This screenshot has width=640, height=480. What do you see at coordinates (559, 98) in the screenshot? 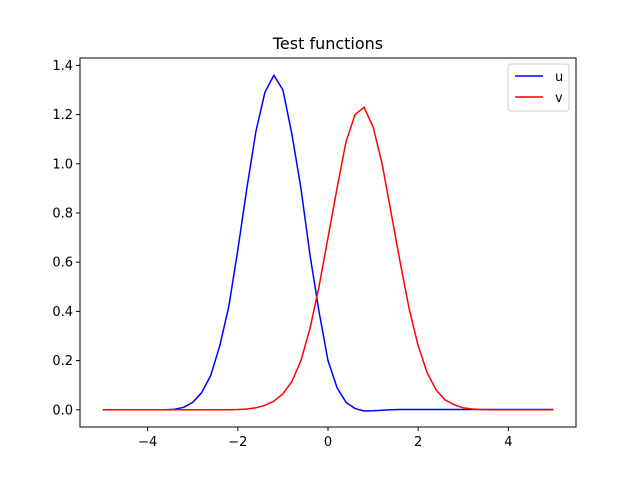
I see `legend-label-v: v` at bounding box center [559, 98].